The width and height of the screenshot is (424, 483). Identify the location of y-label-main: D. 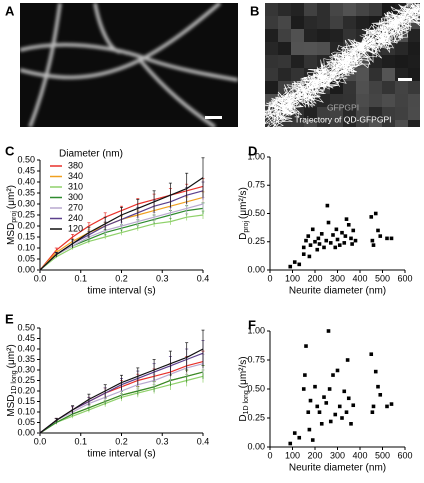
(243, 417).